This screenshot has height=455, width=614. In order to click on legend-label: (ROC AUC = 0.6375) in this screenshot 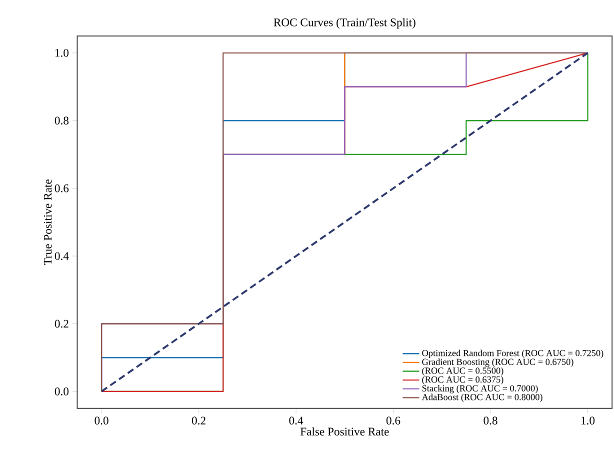, I will do `click(463, 380)`.